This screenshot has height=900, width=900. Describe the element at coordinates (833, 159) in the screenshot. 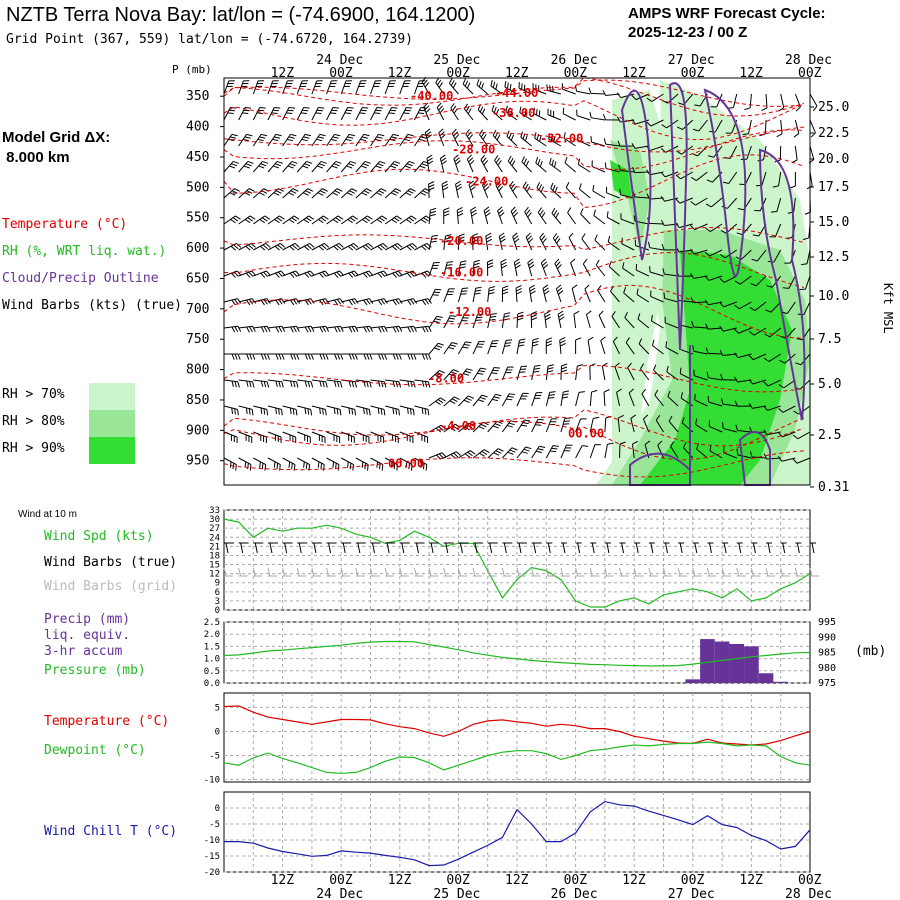

I see `height-tick-label: 20.0` at that location.